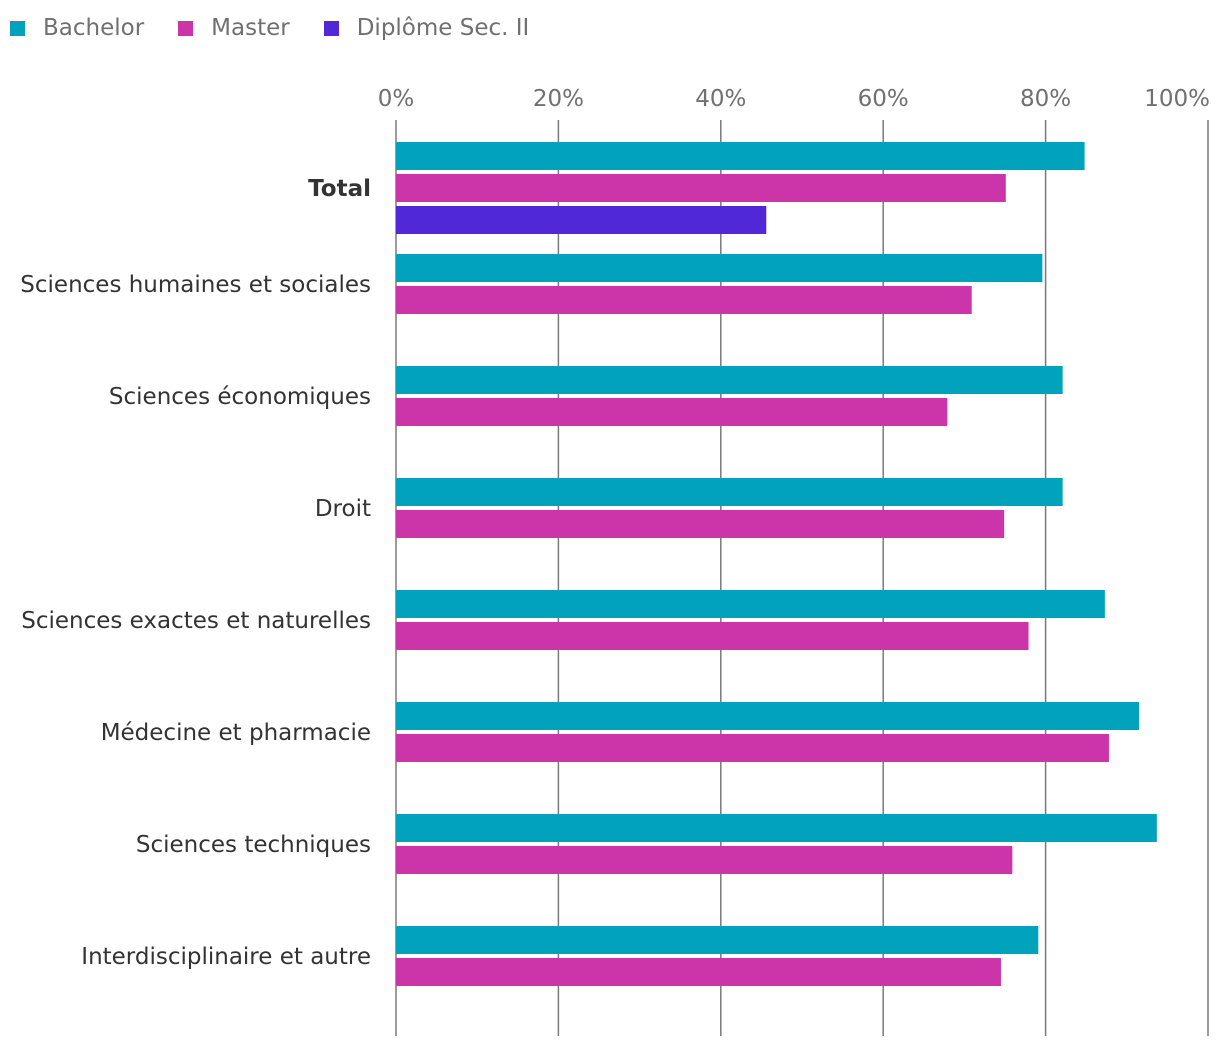 This screenshot has height=1050, width=1220. I want to click on bar-master-total, so click(701, 188).